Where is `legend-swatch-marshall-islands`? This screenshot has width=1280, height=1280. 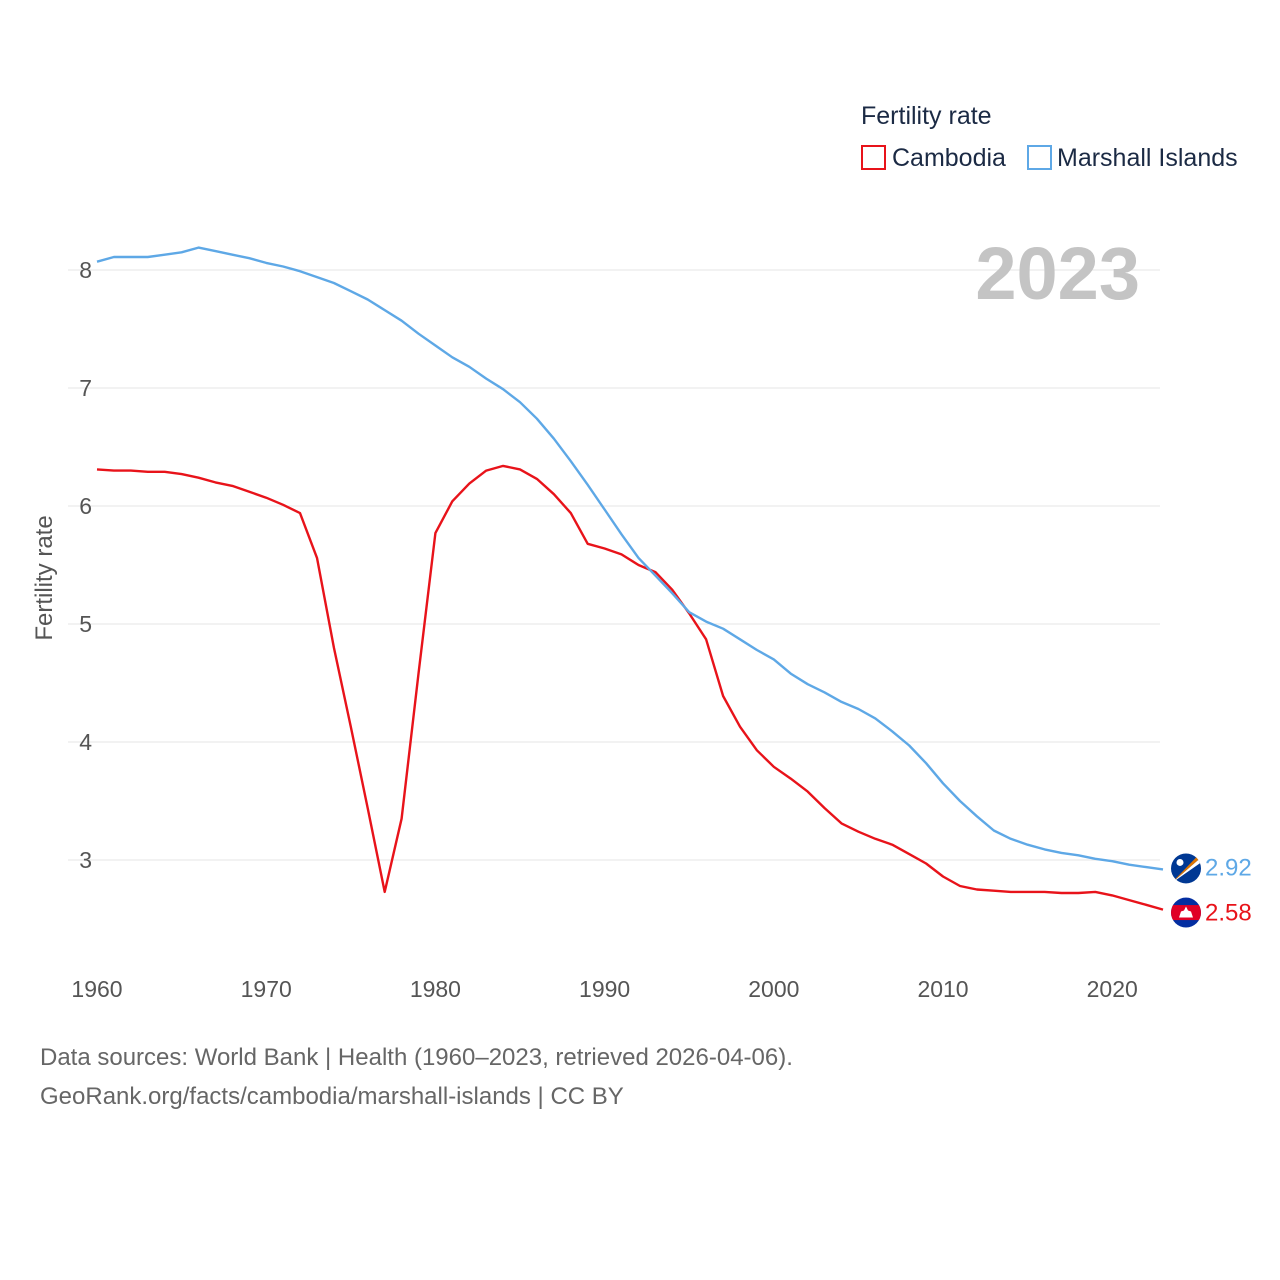 legend-swatch-marshall-islands is located at coordinates (1039, 157).